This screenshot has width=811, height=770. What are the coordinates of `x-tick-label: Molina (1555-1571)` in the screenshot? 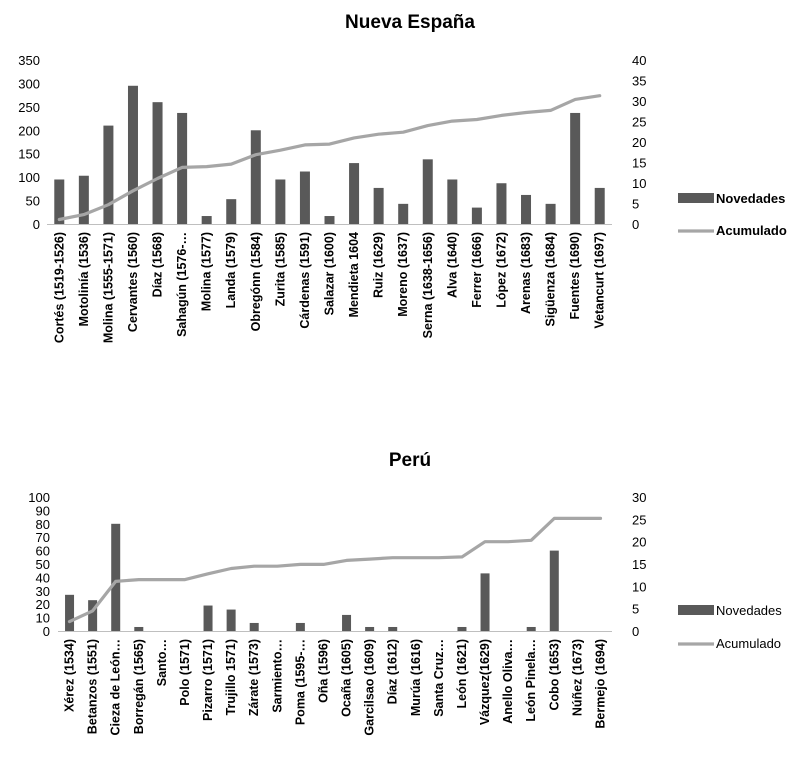 It's located at (108, 287).